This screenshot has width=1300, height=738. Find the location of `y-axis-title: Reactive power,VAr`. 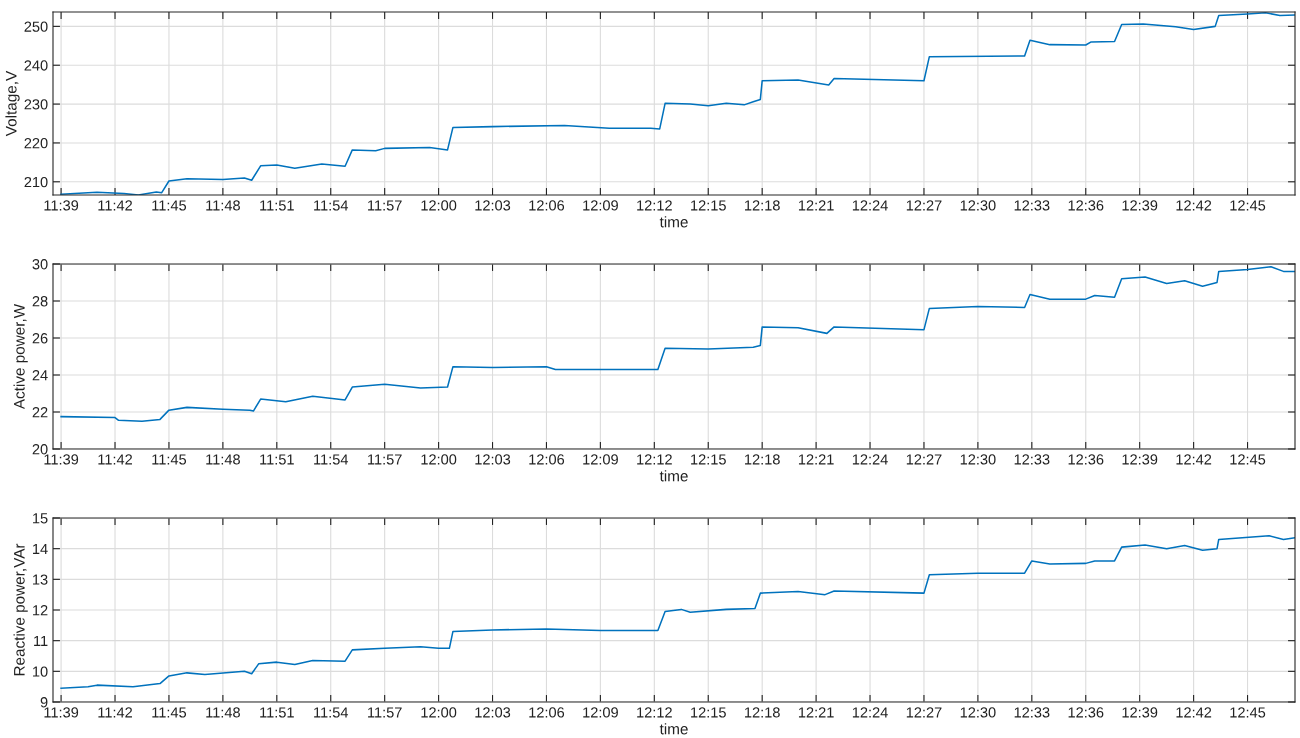

y-axis-title: Reactive power,VAr is located at coordinates (20, 609).